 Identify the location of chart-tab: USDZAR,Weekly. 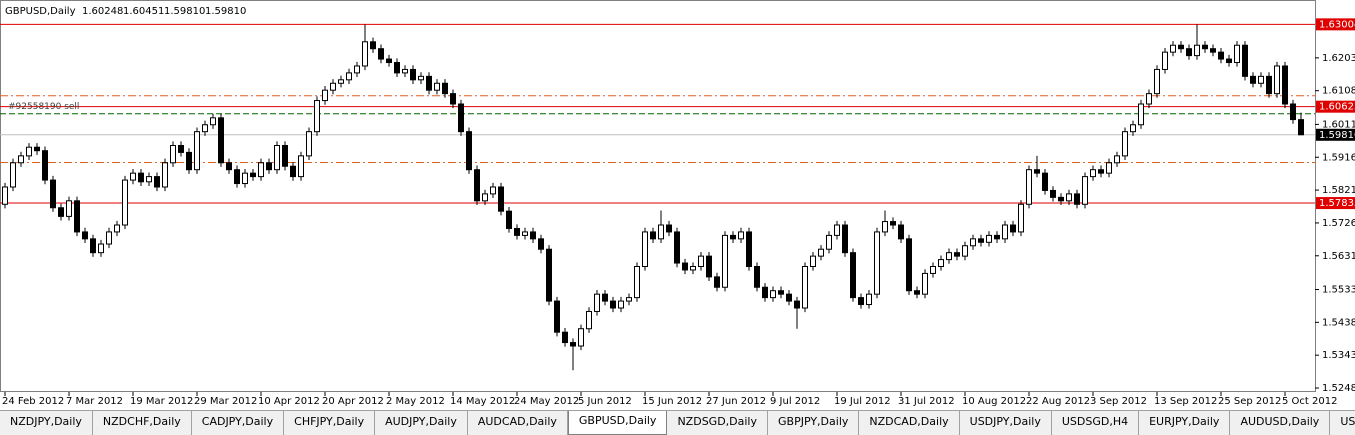
(1342, 423).